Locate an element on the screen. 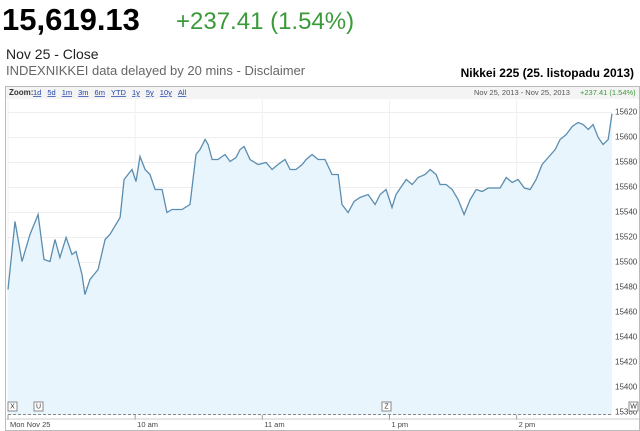 The width and height of the screenshot is (640, 431). price-change: +237.41 (1.54%) is located at coordinates (265, 21).